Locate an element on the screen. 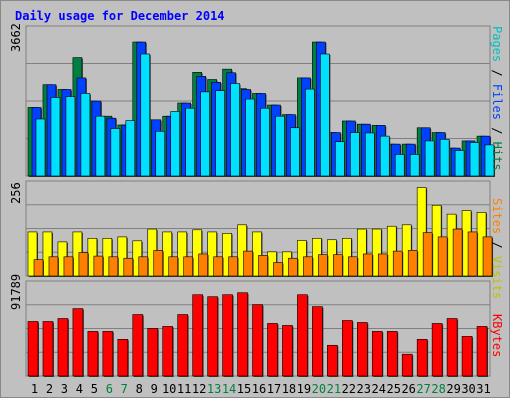  x-tick-label: 27 is located at coordinates (423, 389).